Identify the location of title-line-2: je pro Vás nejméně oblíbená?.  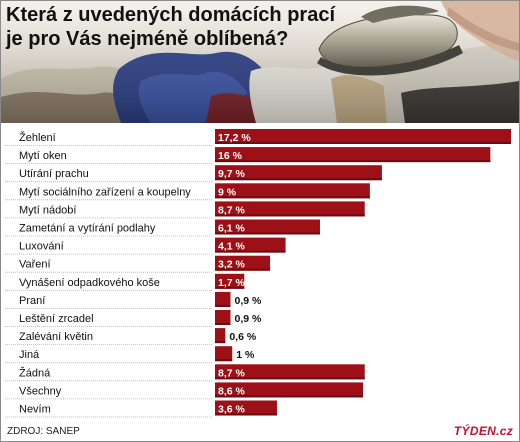
(147, 39).